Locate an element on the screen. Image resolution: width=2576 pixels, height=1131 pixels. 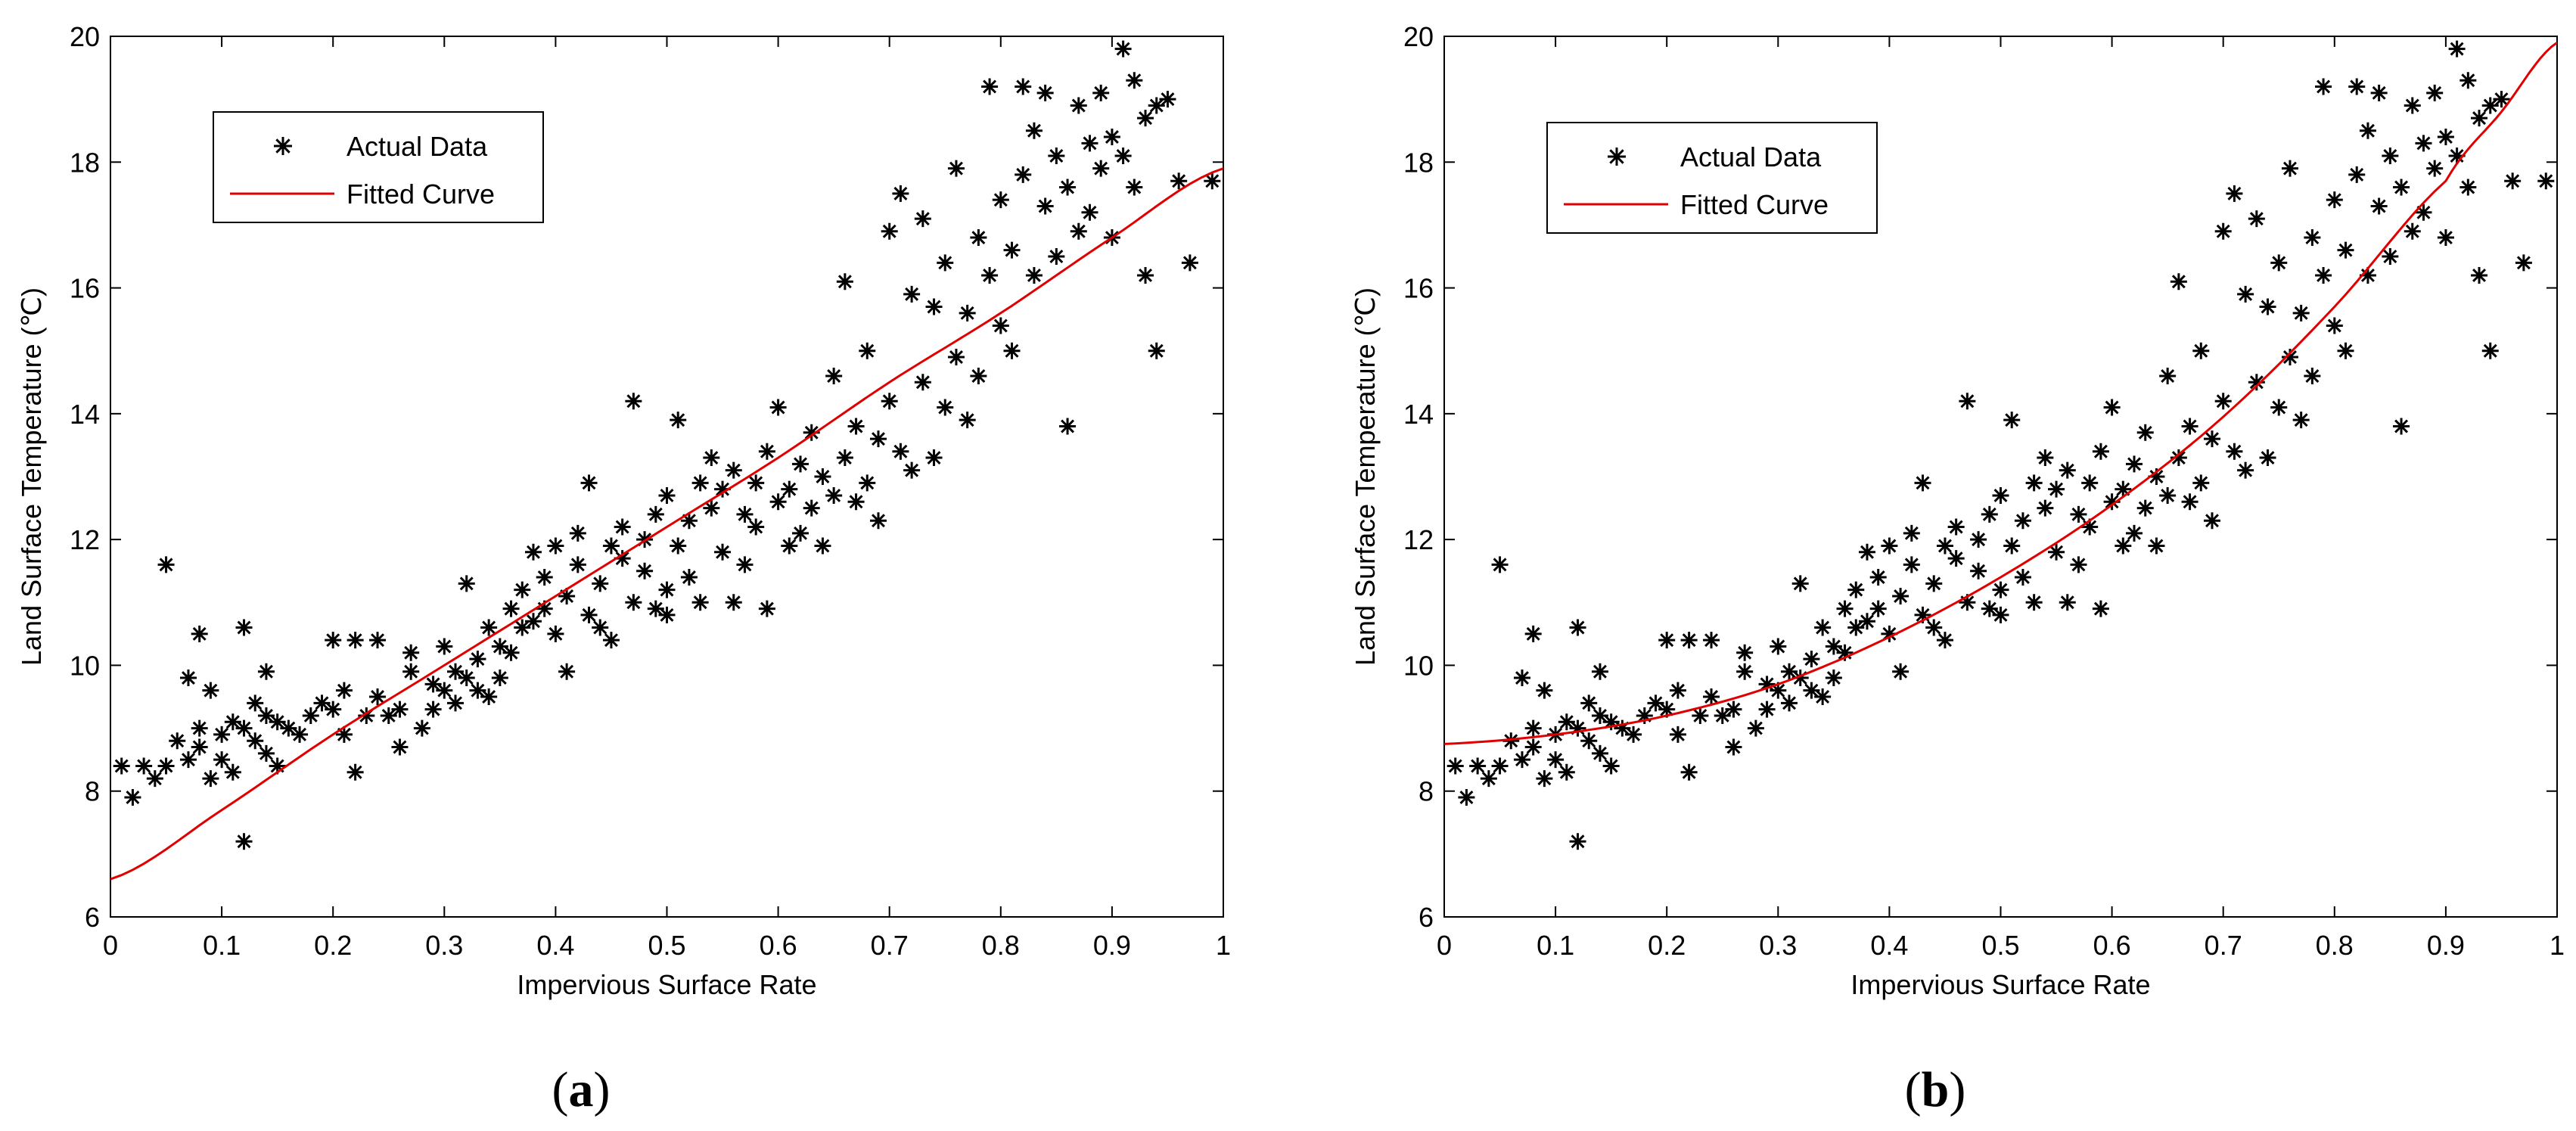
y-axis-label: Land Surface Temperature (℃) is located at coordinates (31, 476).